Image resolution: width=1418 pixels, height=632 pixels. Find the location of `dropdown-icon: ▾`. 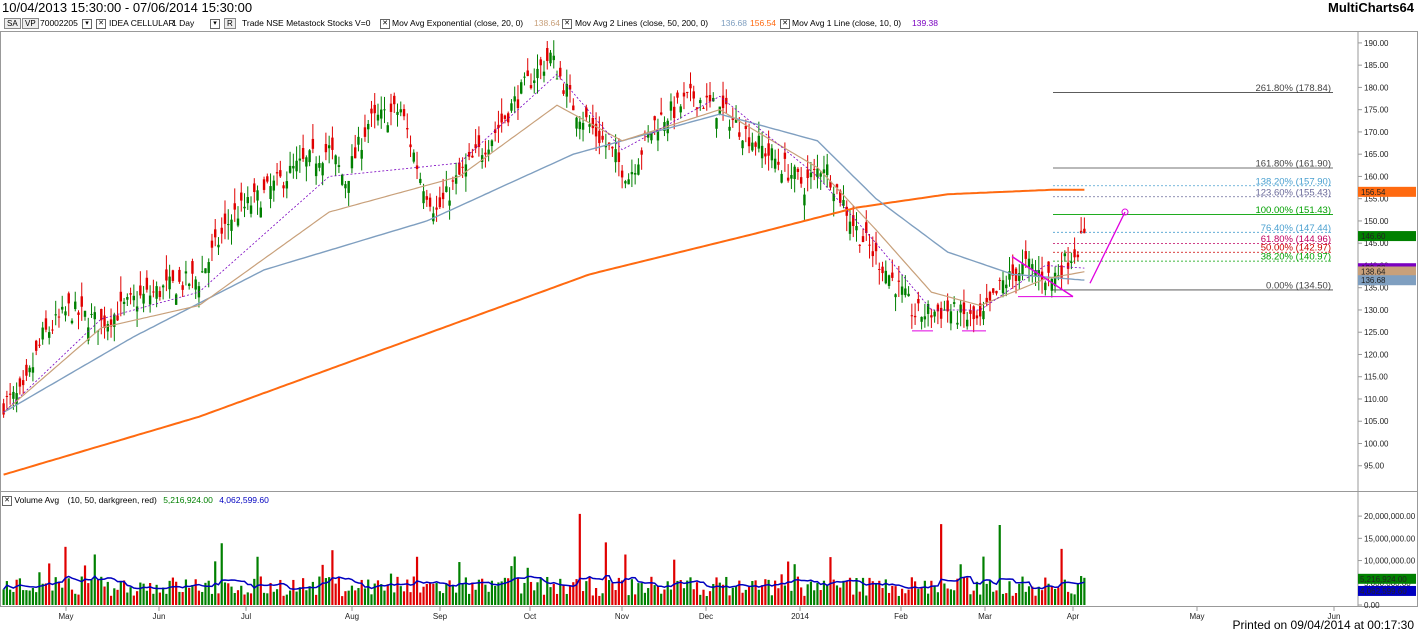

dropdown-icon: ▾ is located at coordinates (87, 23).